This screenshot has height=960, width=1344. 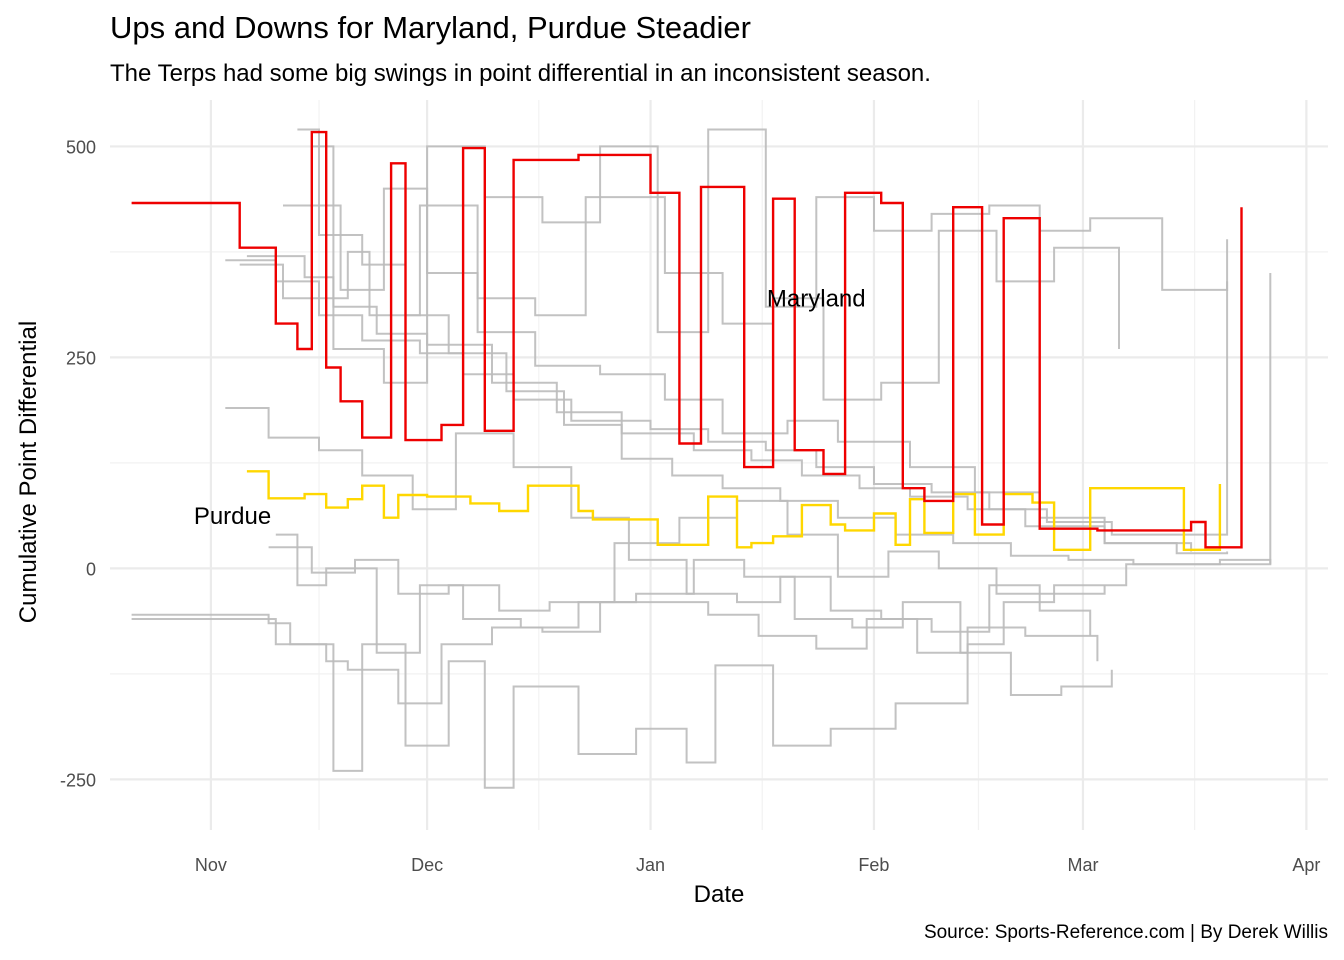 What do you see at coordinates (232, 516) in the screenshot?
I see `annotation-purdue: Purdue` at bounding box center [232, 516].